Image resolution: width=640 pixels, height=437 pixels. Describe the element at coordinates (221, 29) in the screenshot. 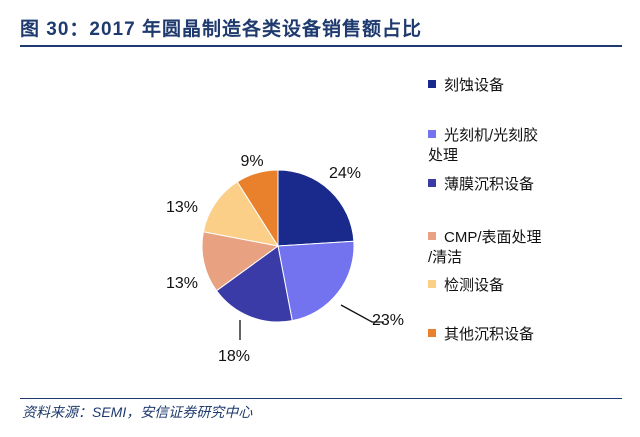

I see `chart-title: 图 30：2017 年圆晶制造各类设备销售额占比` at that location.